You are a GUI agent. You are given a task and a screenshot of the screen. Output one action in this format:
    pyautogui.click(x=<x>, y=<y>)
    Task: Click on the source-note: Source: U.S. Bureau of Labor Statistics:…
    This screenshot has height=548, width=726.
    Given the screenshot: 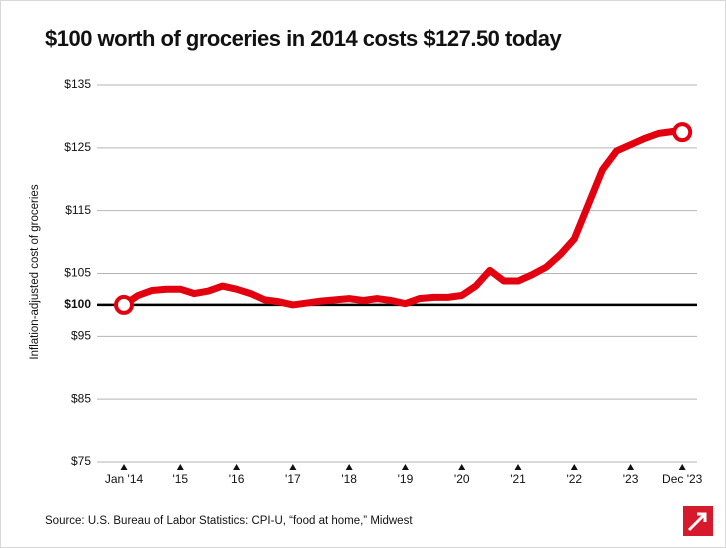 What is the action you would take?
    pyautogui.click(x=229, y=521)
    